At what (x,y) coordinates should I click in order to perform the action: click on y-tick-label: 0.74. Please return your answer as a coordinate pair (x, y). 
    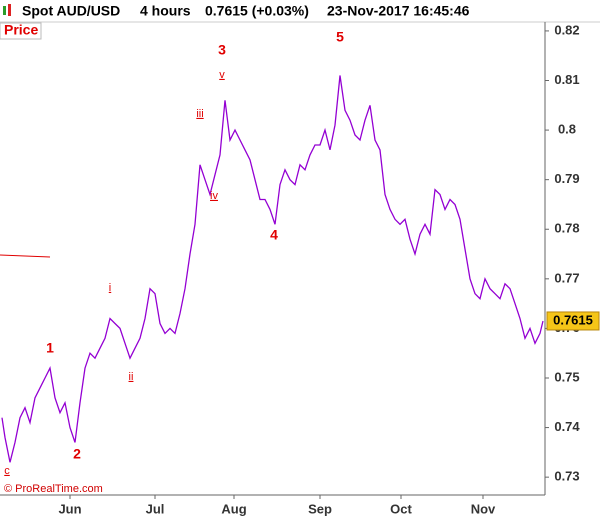
    Looking at the image, I should click on (567, 426).